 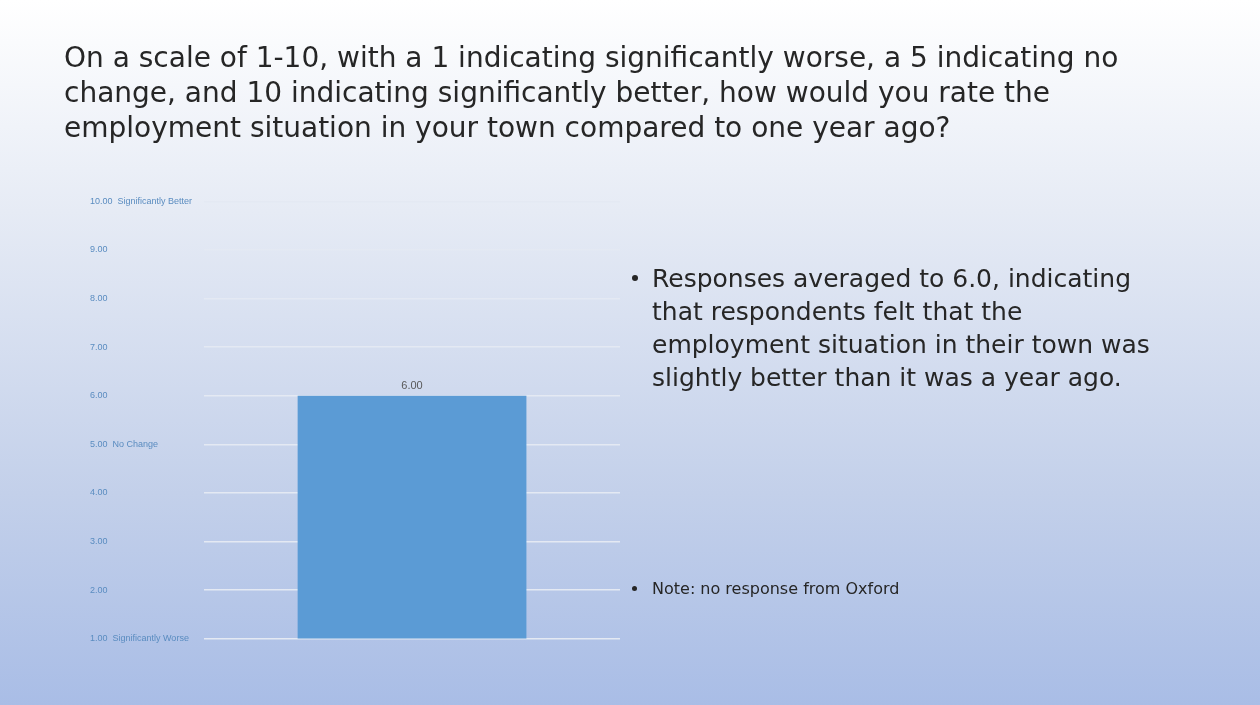 I want to click on data-label: 6.00, so click(x=412, y=385).